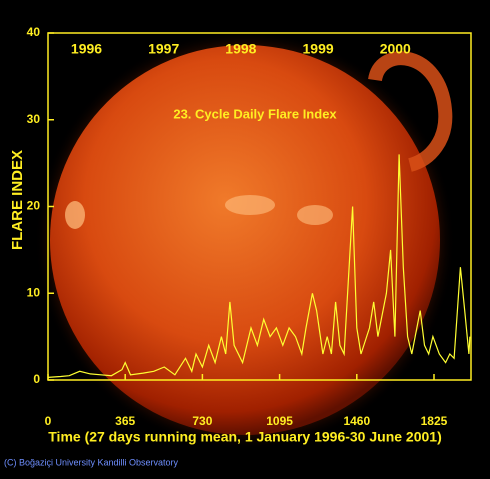 The width and height of the screenshot is (490, 479). Describe the element at coordinates (34, 206) in the screenshot. I see `y-tick-label: 20` at that location.